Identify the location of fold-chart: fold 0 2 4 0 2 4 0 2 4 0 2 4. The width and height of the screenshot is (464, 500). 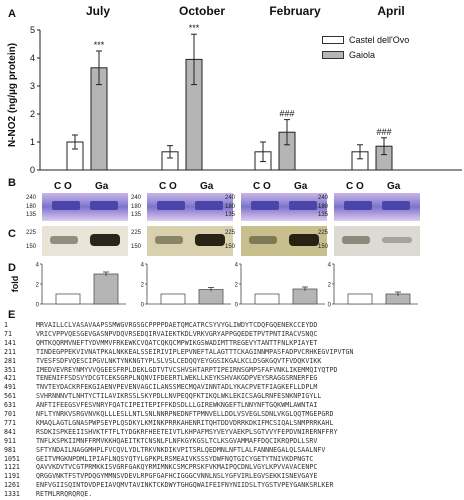
(214, 286).